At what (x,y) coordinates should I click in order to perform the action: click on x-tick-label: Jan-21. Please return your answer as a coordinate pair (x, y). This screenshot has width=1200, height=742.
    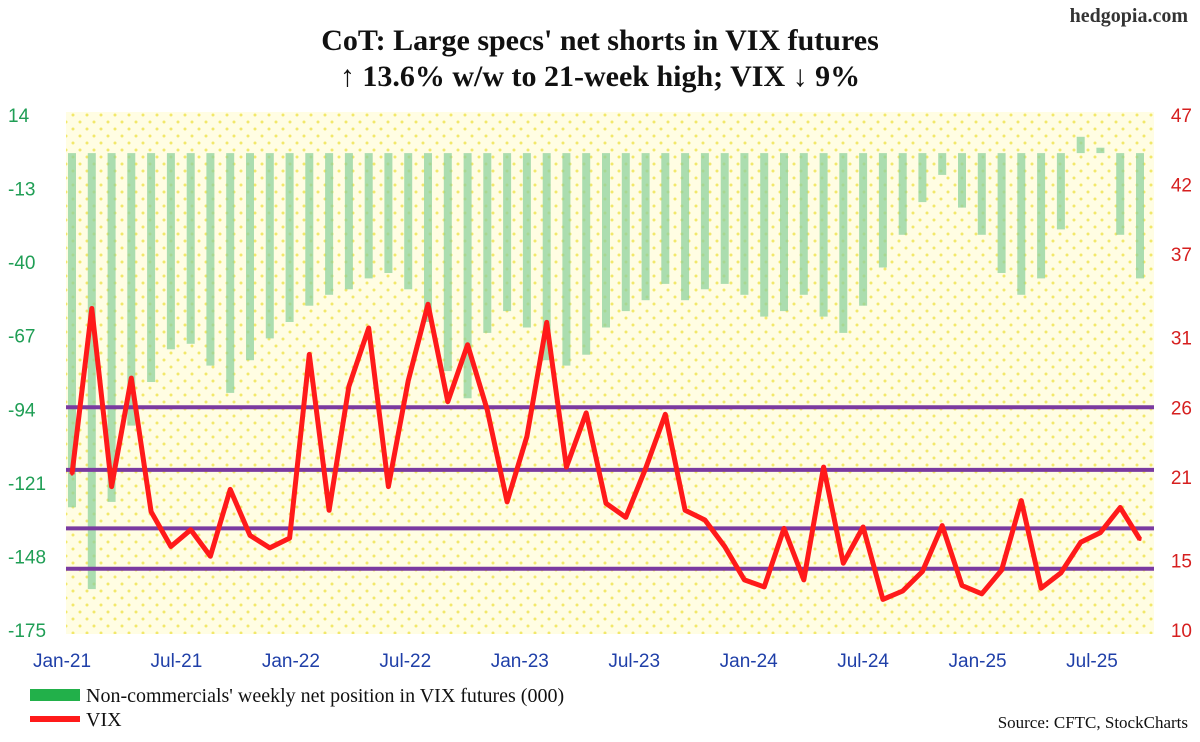
    Looking at the image, I should click on (62, 661).